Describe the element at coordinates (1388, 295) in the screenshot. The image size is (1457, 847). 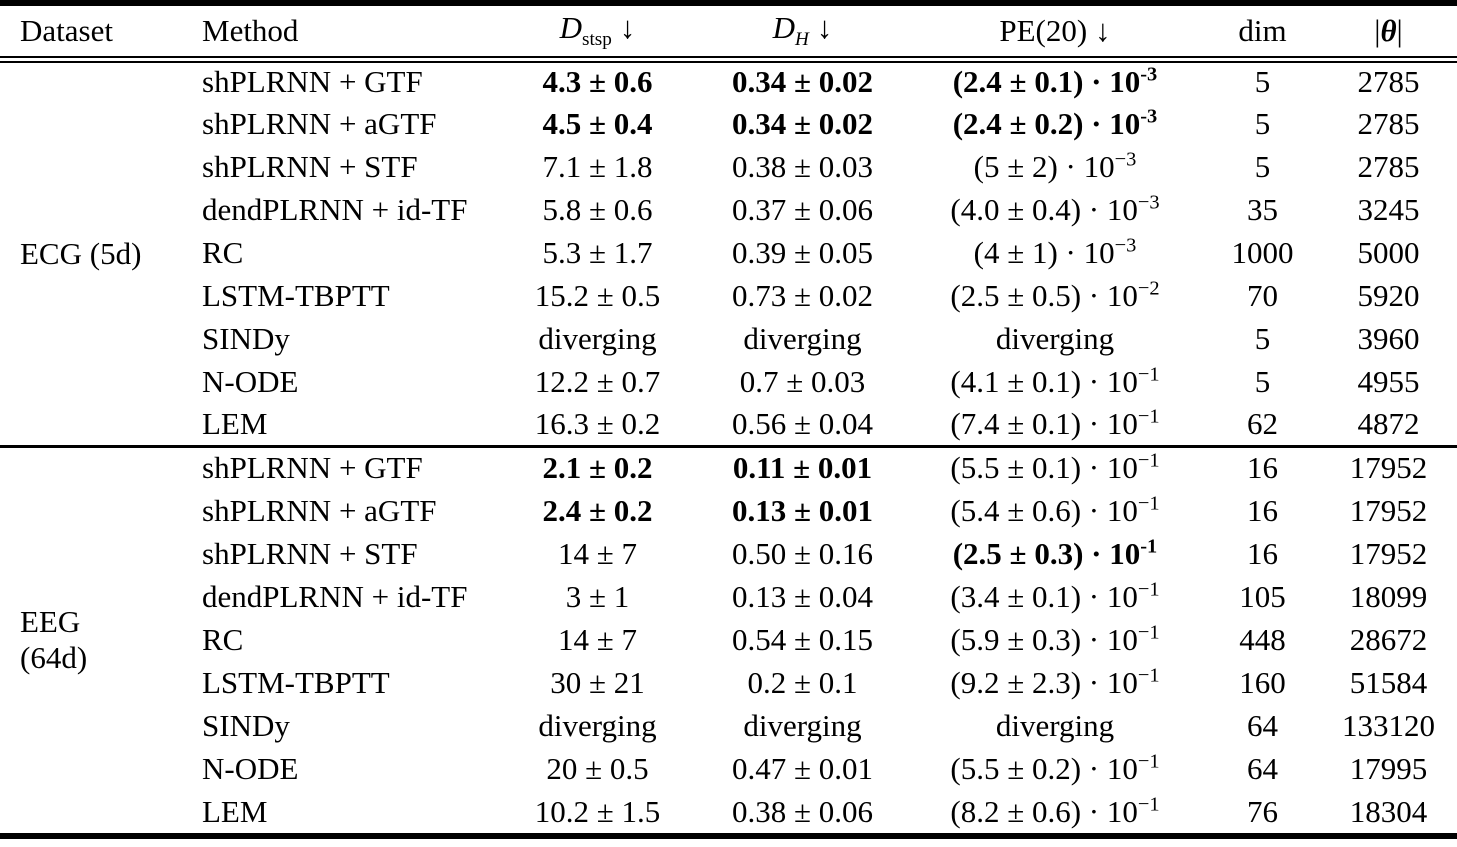
I see `theta-cell: 5920` at that location.